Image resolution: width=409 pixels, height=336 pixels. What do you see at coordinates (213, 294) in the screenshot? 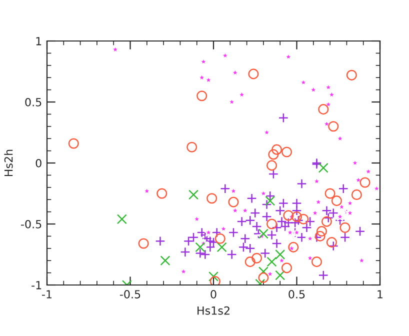
I see `x-tick-label: 0` at bounding box center [213, 294].